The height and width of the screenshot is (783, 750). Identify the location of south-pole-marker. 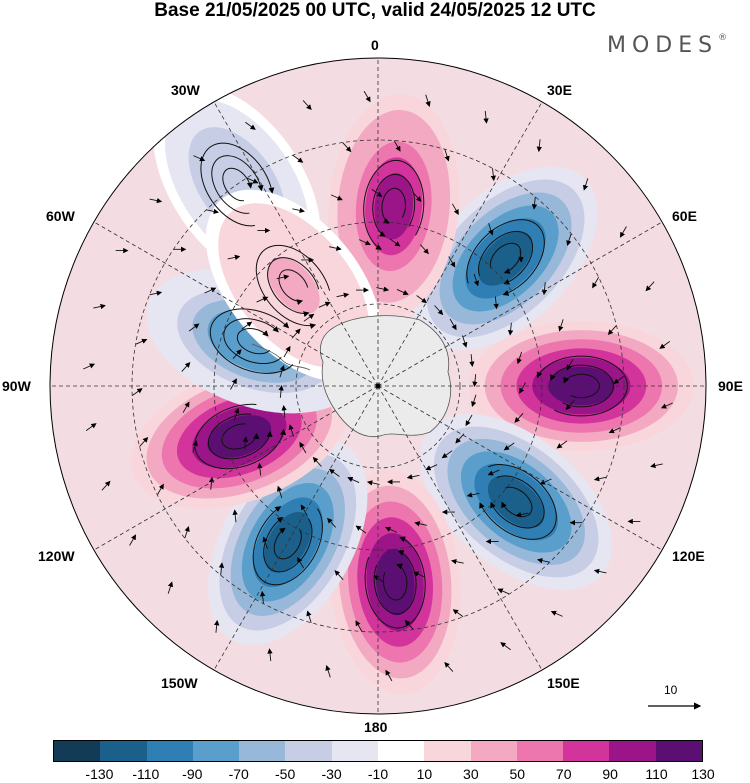
(378, 386).